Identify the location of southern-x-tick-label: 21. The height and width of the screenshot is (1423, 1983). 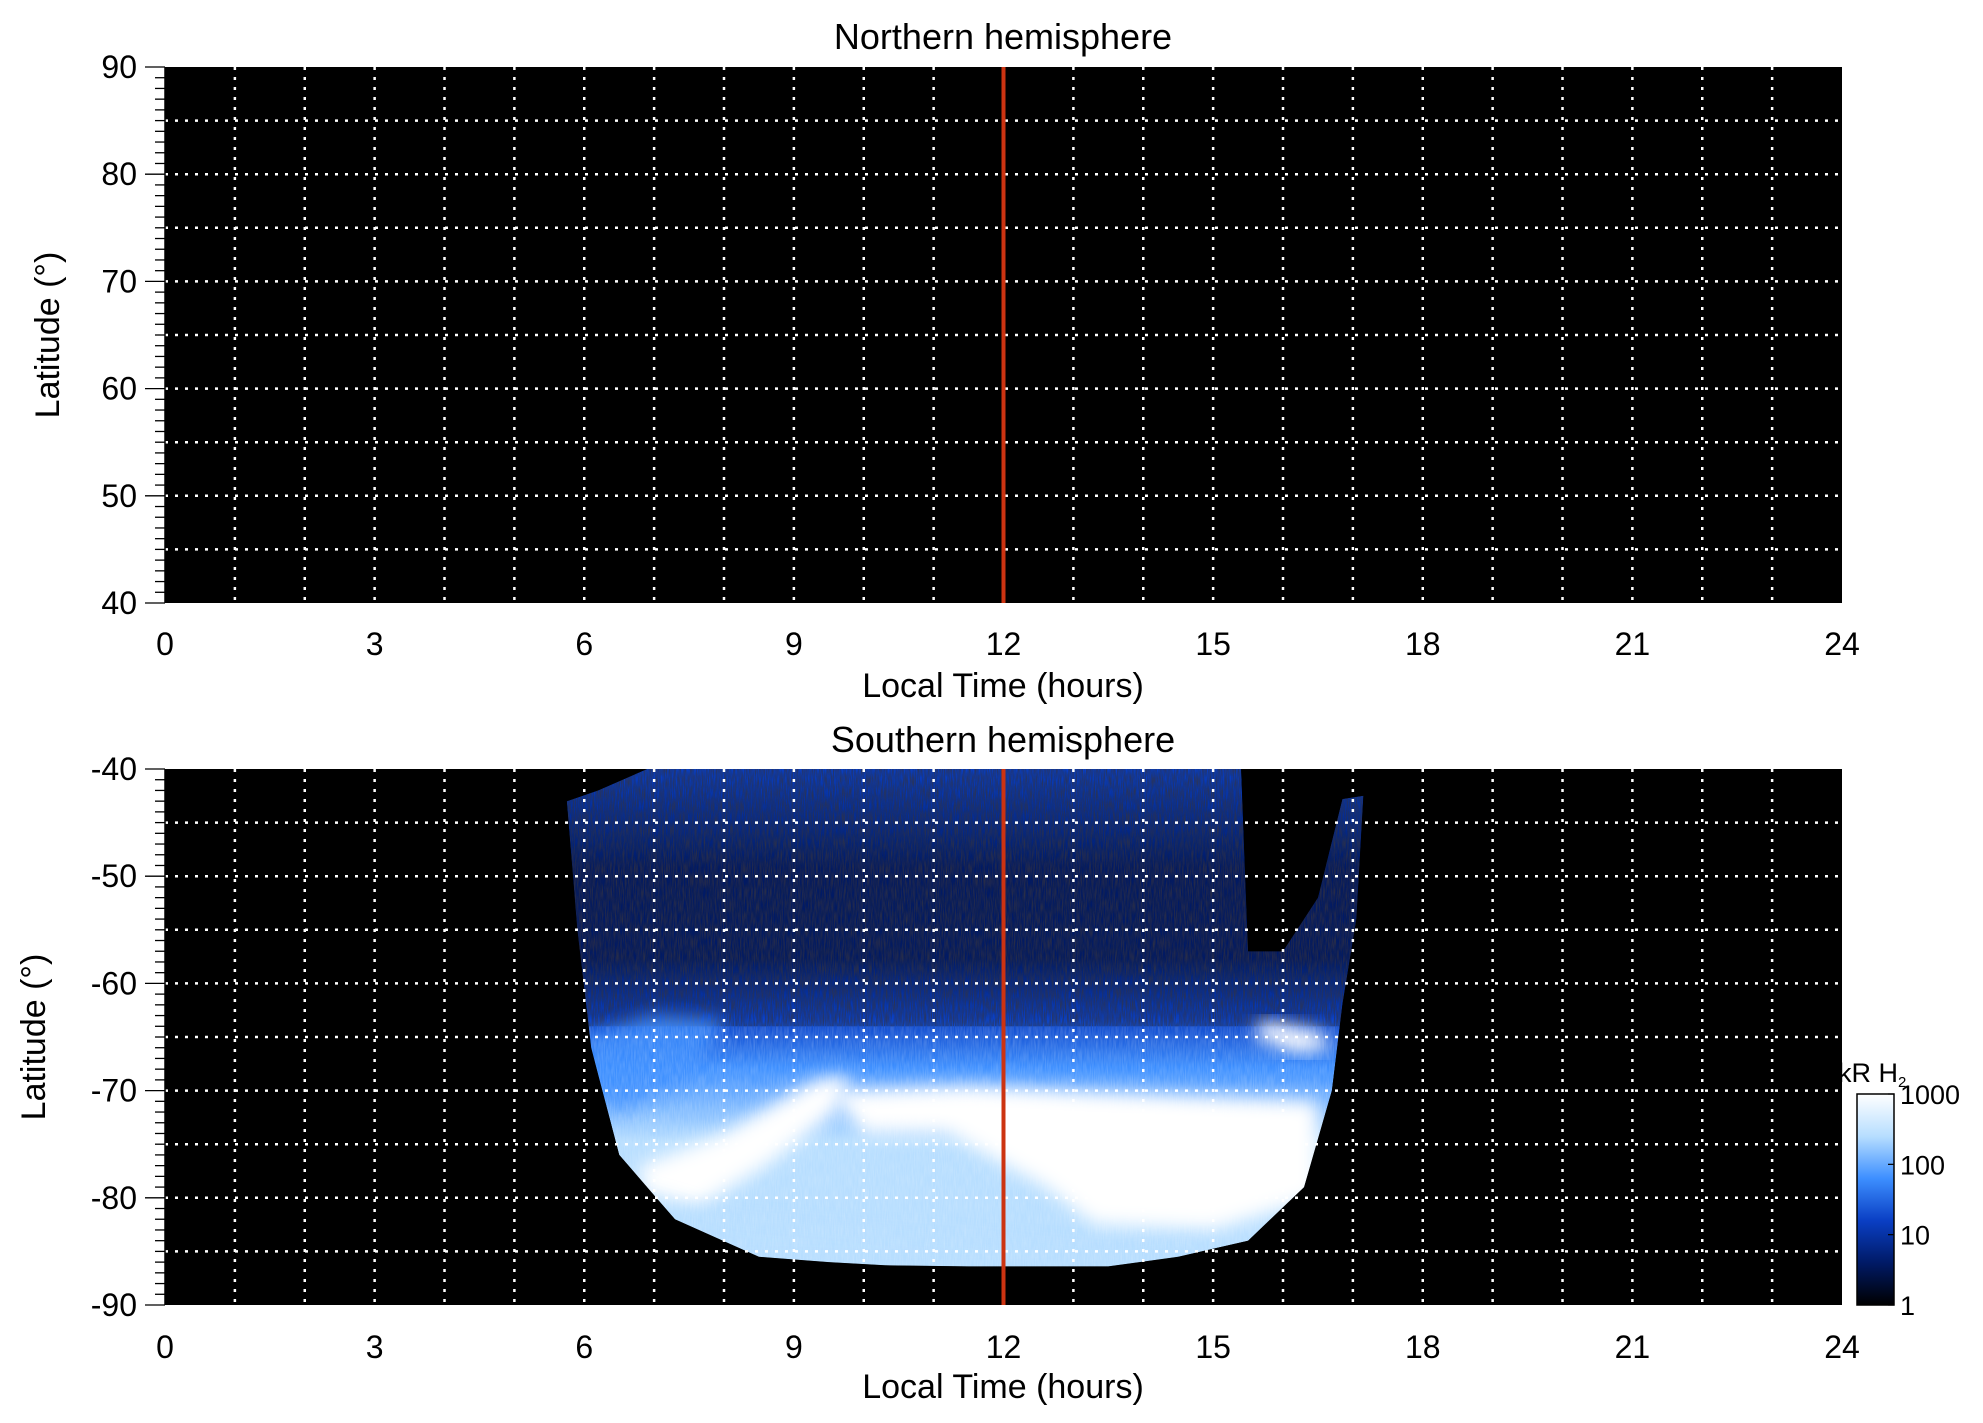
(1633, 1347).